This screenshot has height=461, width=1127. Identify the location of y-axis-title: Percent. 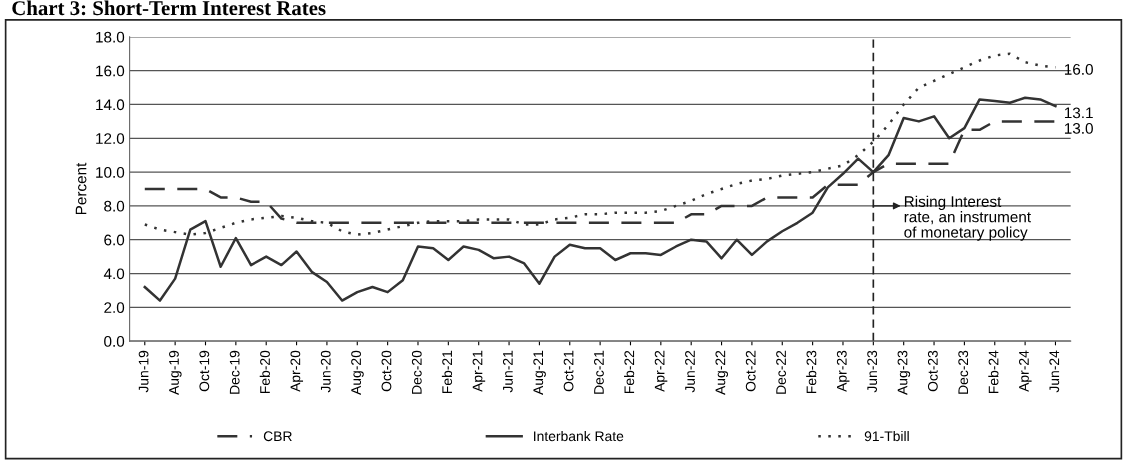
(81, 188).